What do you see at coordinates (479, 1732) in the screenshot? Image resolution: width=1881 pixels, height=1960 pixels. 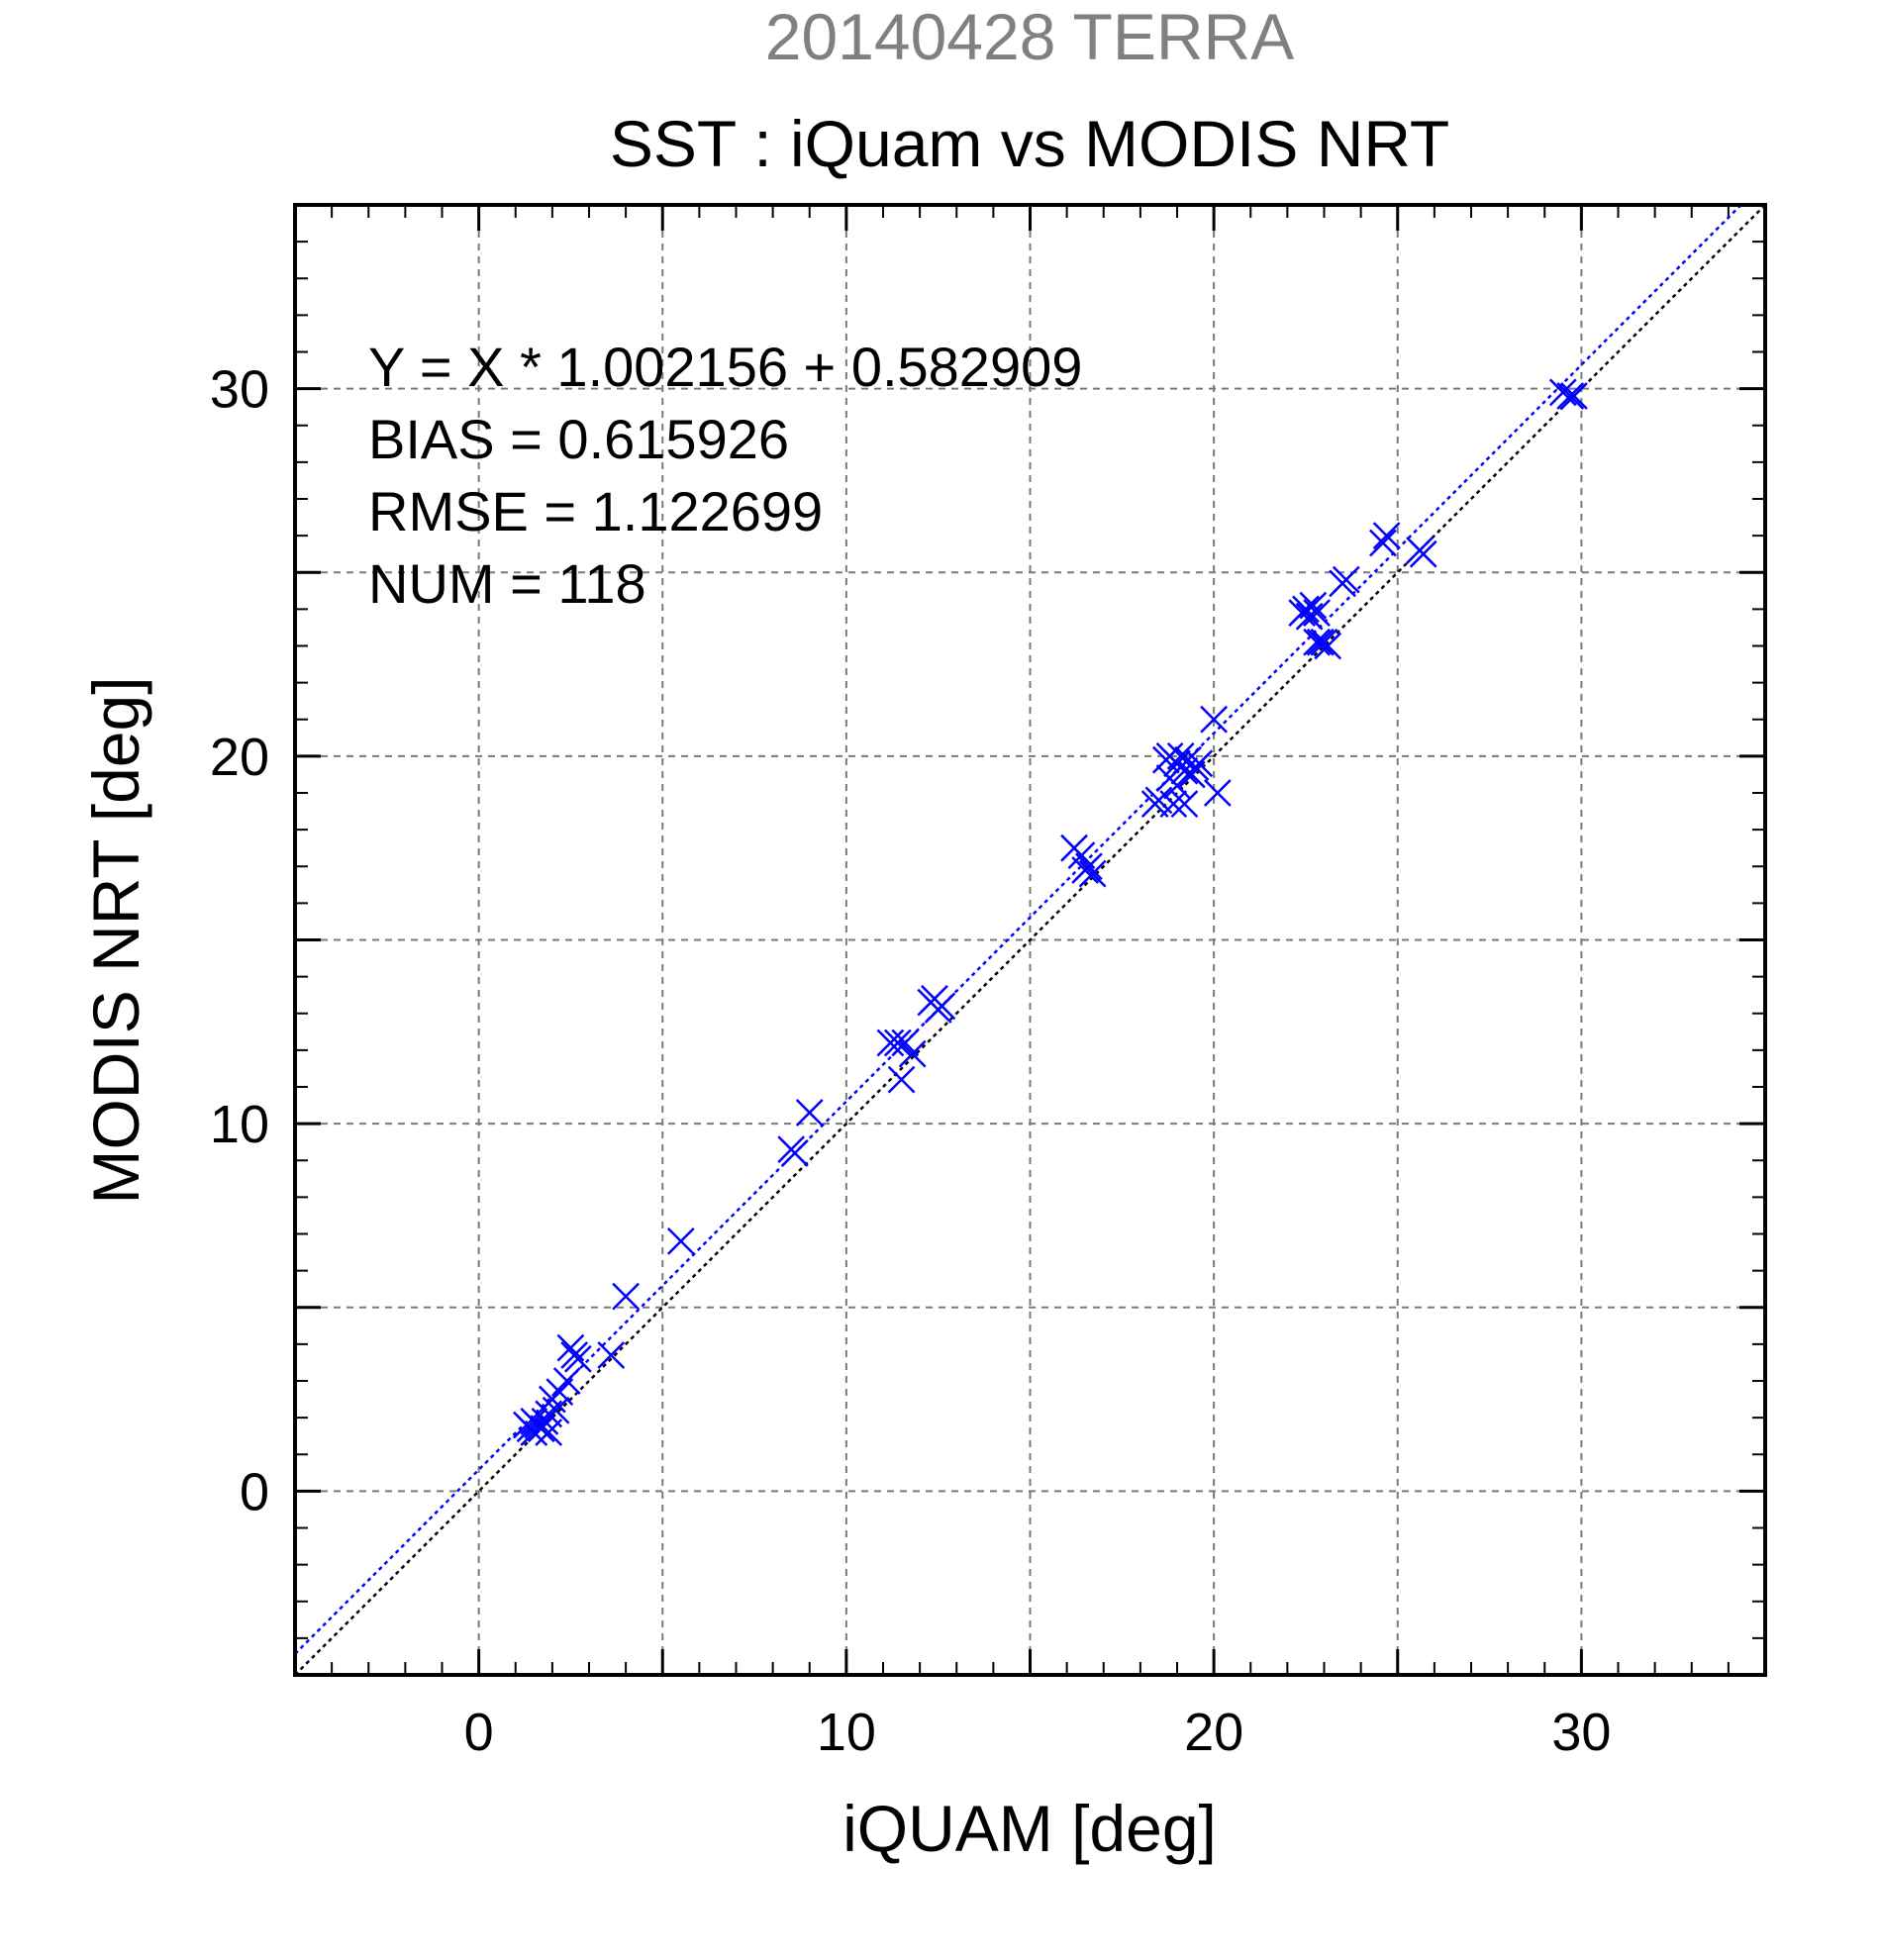 I see `x-tick-label: 0` at bounding box center [479, 1732].